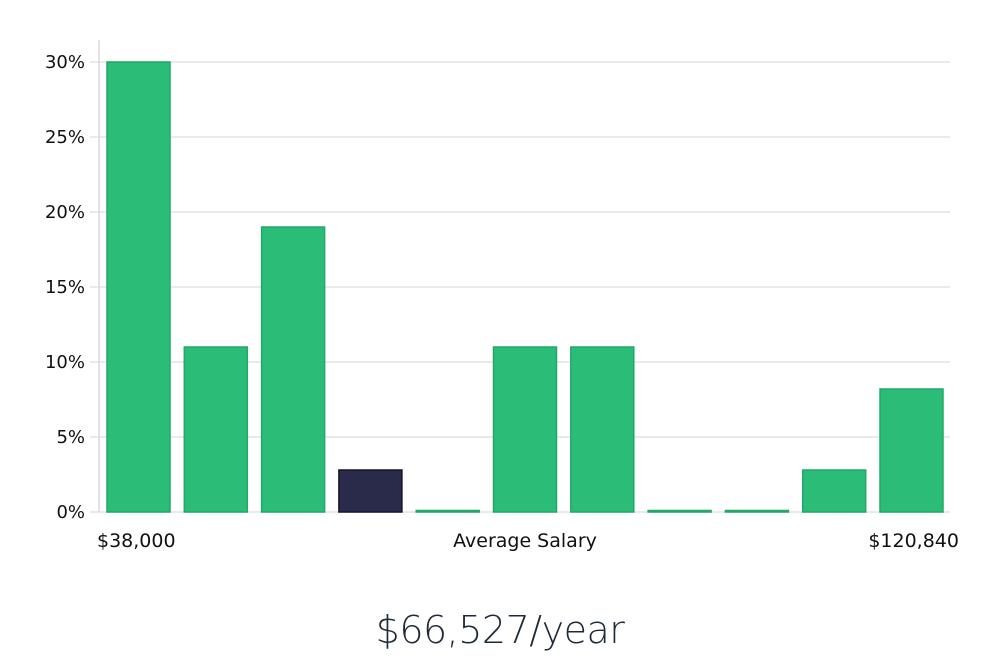 Image resolution: width=1000 pixels, height=660 pixels. What do you see at coordinates (136, 541) in the screenshot?
I see `x-min-label: $38,000` at bounding box center [136, 541].